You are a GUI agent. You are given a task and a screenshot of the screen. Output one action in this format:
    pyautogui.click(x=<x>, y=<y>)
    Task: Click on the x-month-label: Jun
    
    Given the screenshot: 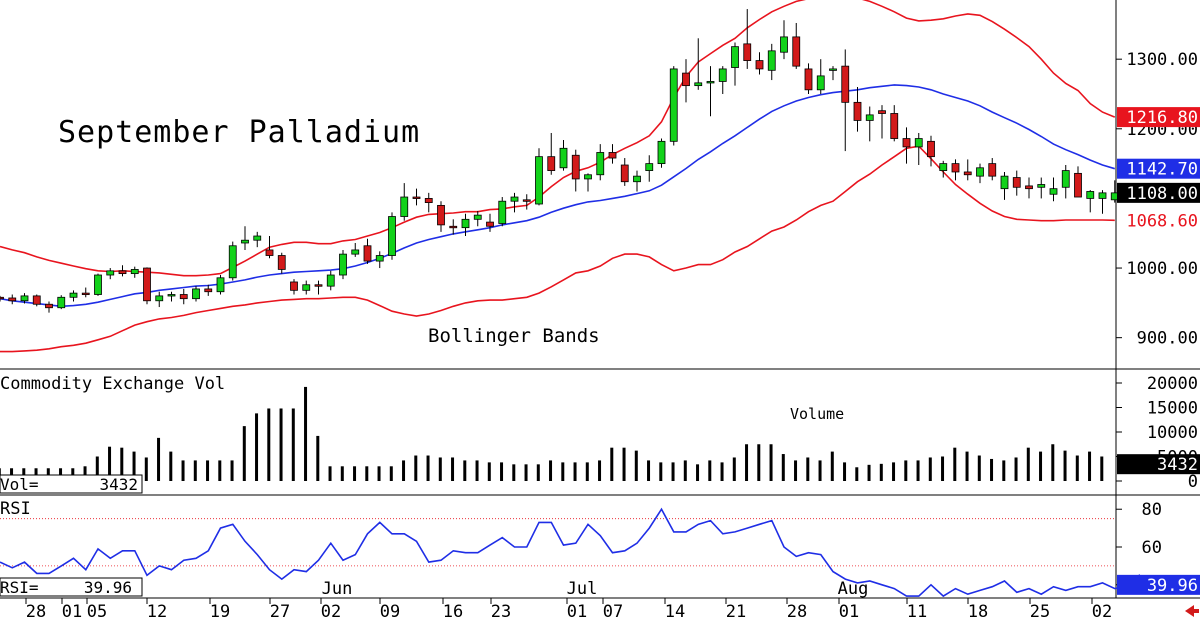 What is the action you would take?
    pyautogui.click(x=337, y=589)
    